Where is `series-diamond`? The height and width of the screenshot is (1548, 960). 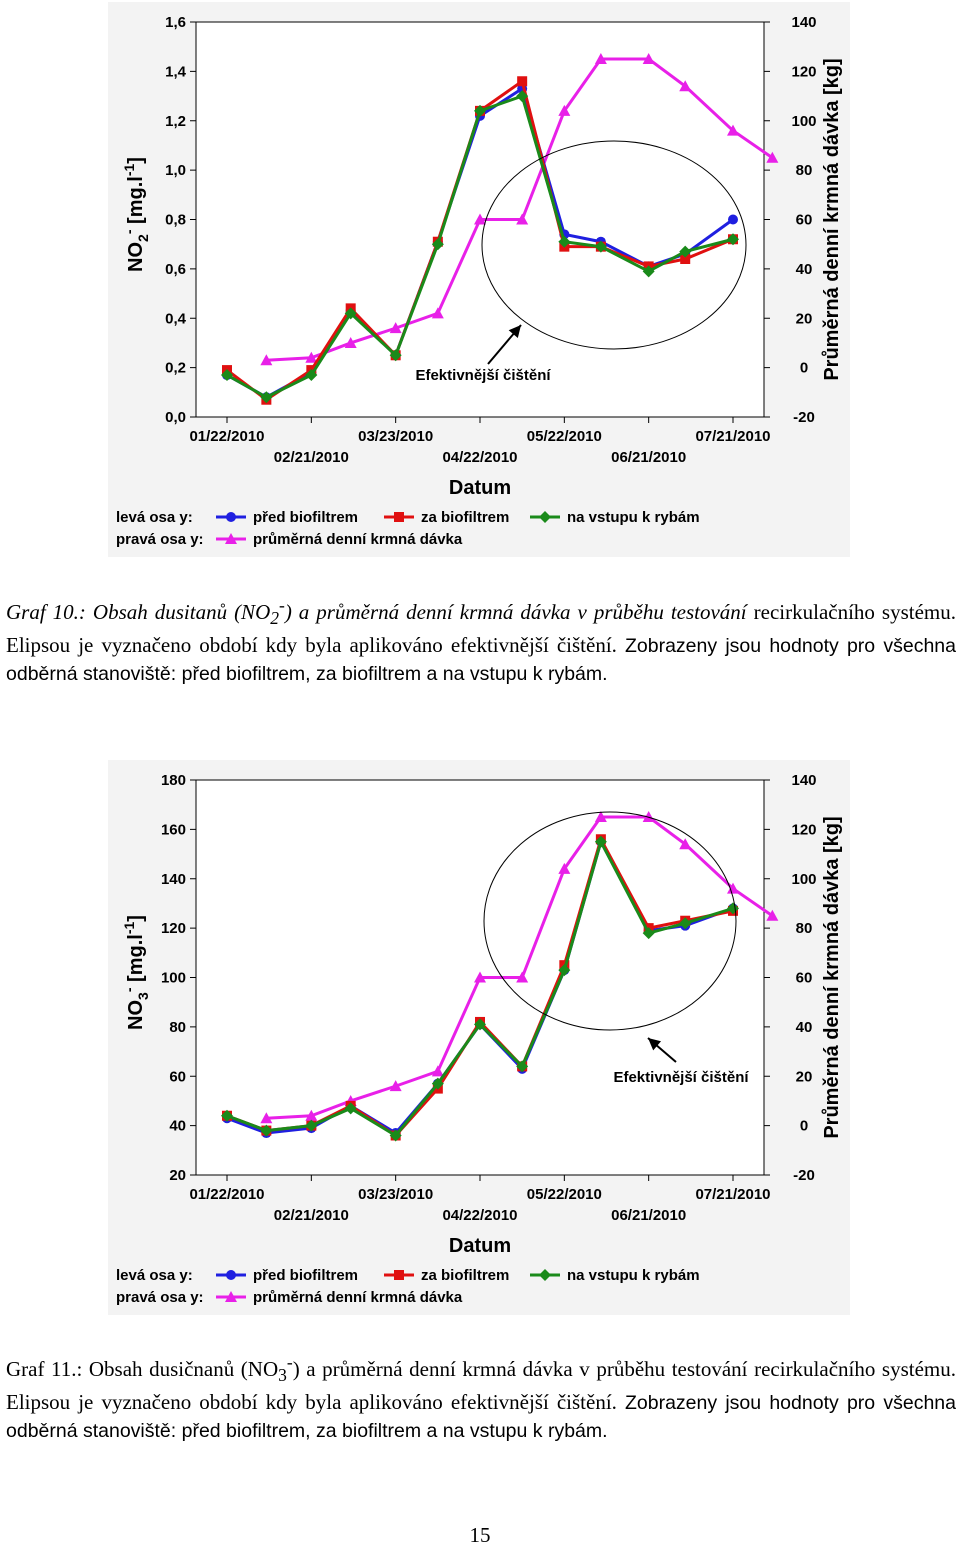
series-diamond is located at coordinates (480, 247).